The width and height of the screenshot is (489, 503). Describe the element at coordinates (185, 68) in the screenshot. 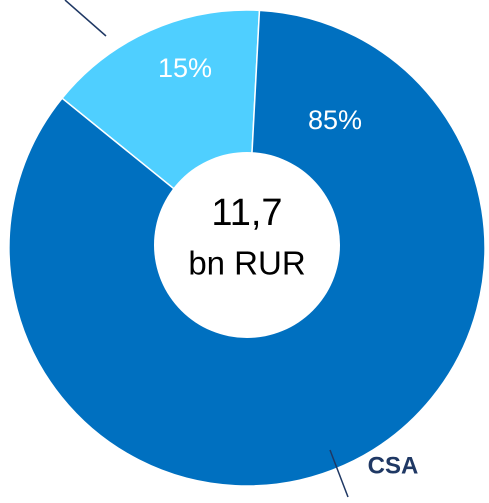

I see `value-label: 15%` at that location.